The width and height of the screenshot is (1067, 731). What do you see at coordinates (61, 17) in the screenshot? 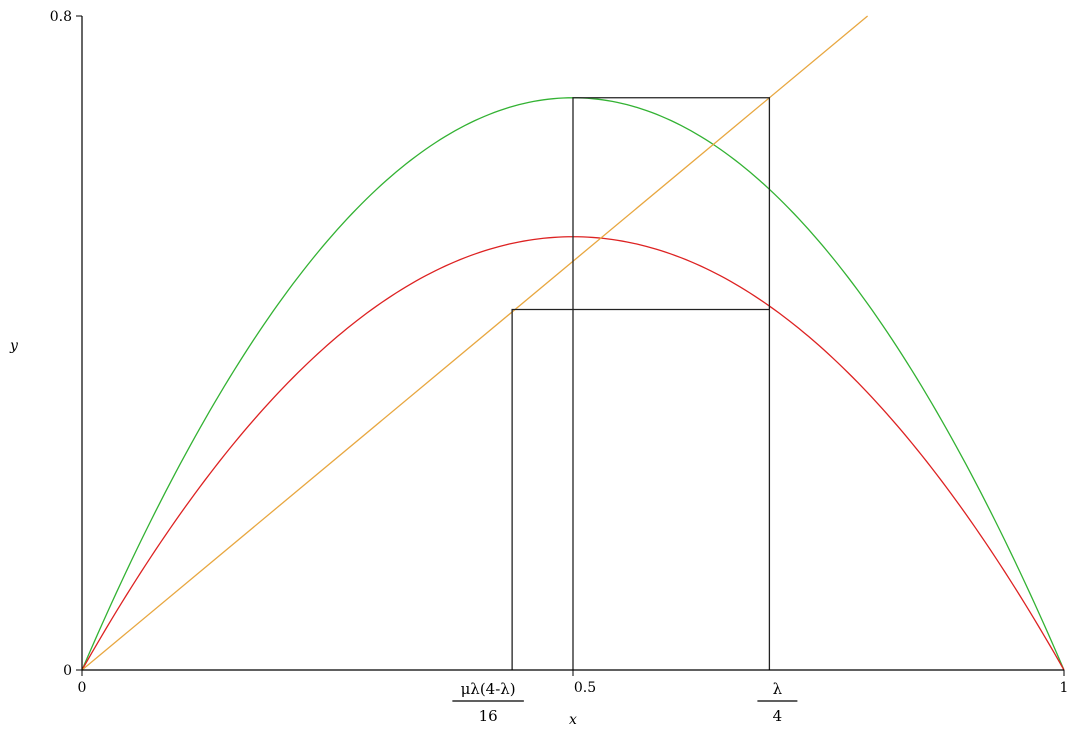
I see `y-tick-label-1: 0.8` at bounding box center [61, 17].